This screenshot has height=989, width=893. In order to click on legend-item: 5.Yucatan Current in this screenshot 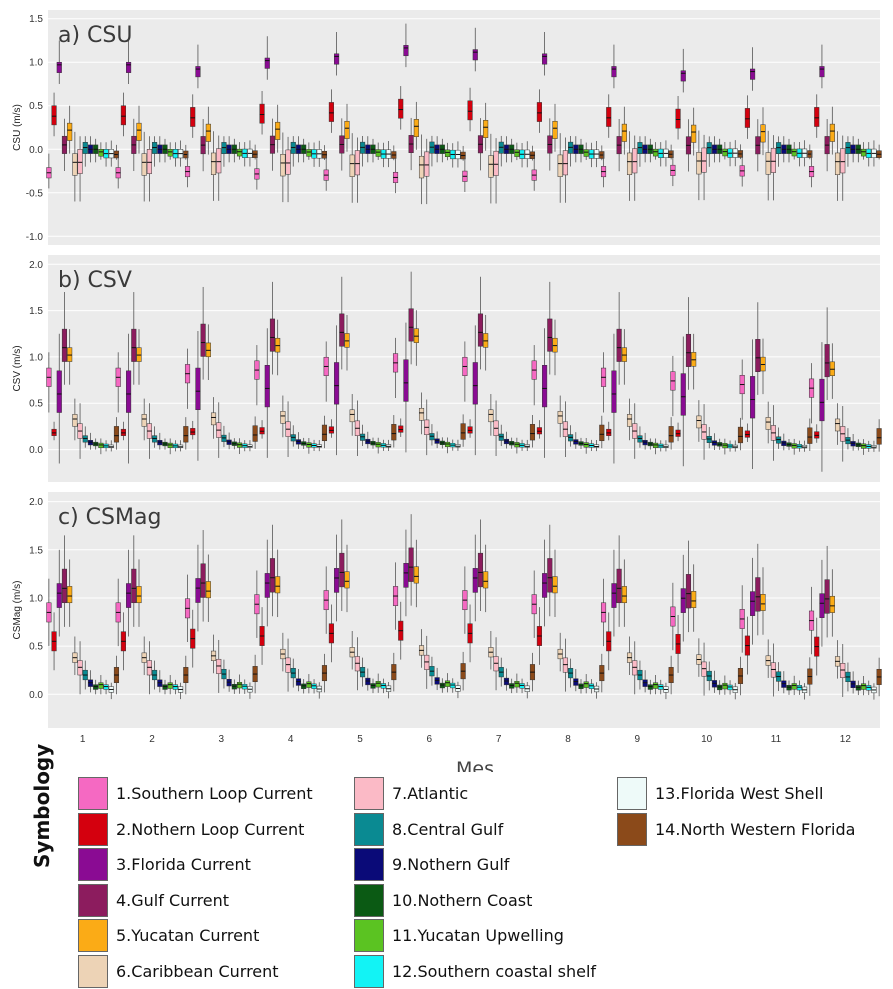, I will do `click(195, 936)`.